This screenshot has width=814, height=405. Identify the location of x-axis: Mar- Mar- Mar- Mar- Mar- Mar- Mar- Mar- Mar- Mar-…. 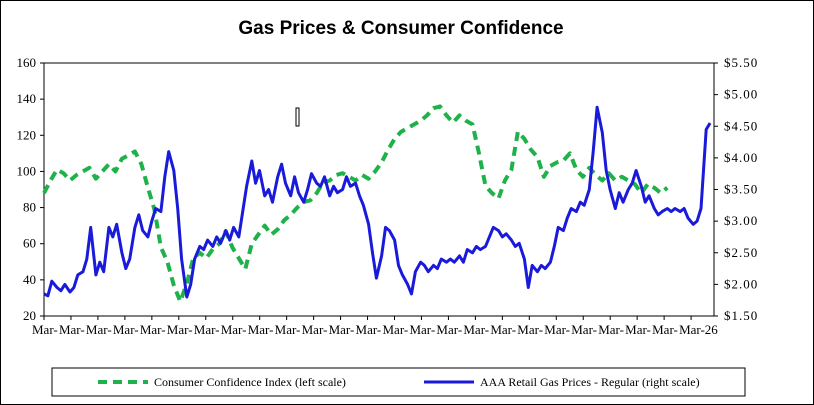
(375, 326).